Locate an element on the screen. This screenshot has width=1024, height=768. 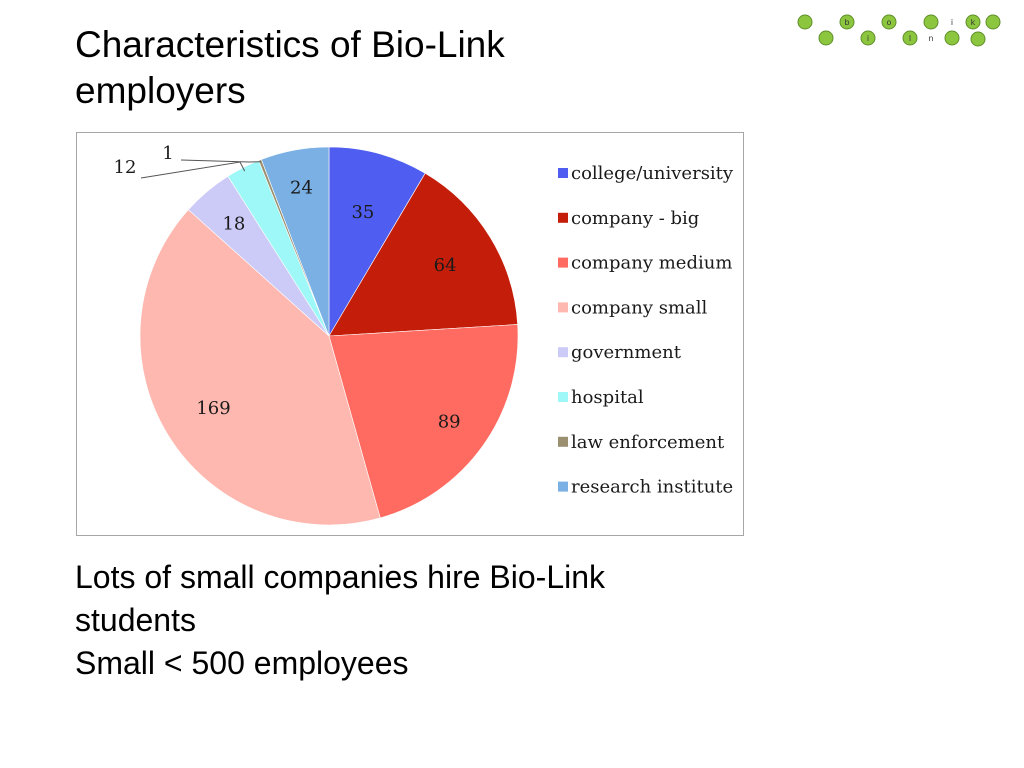
data-label-law-enforcement: 1 is located at coordinates (167, 153).